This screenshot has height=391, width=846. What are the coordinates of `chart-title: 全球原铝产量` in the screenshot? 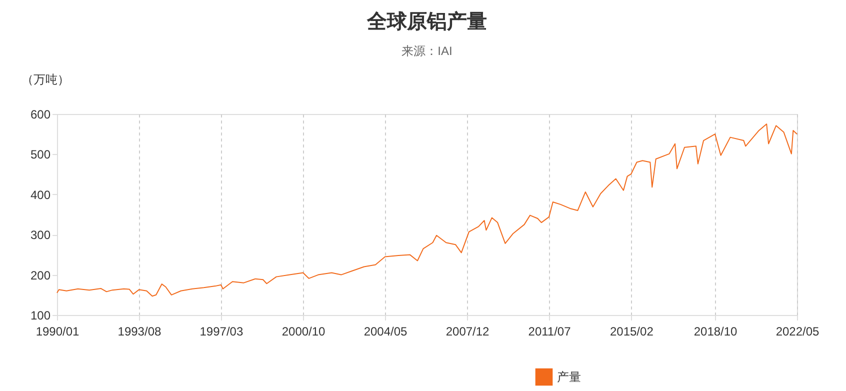 It's located at (426, 21).